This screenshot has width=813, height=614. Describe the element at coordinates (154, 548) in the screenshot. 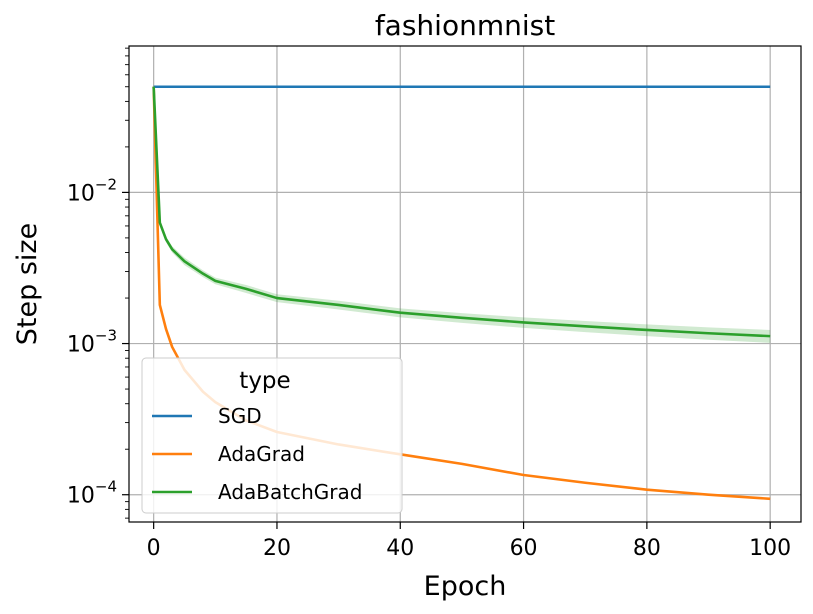

I see `x-tick-label: 0` at that location.